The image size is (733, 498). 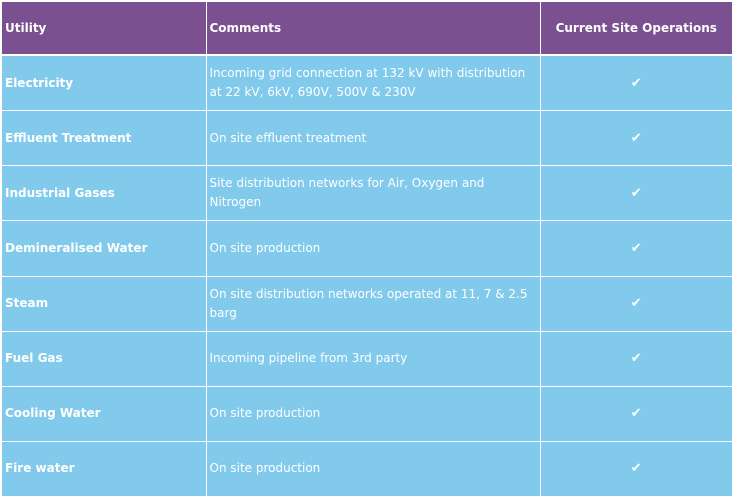 What do you see at coordinates (104, 83) in the screenshot?
I see `utility-name: Electricity` at bounding box center [104, 83].